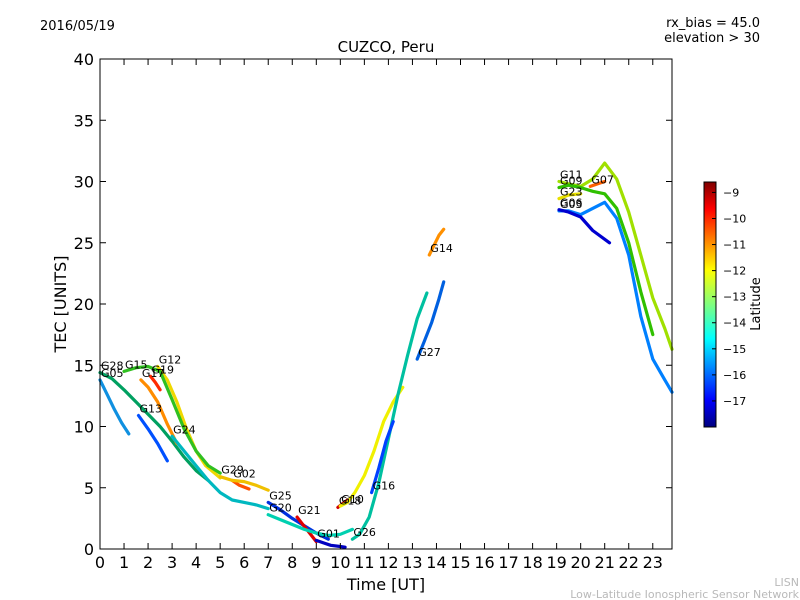 This screenshot has height=600, width=800. I want to click on y-tick-label: 10, so click(84, 427).